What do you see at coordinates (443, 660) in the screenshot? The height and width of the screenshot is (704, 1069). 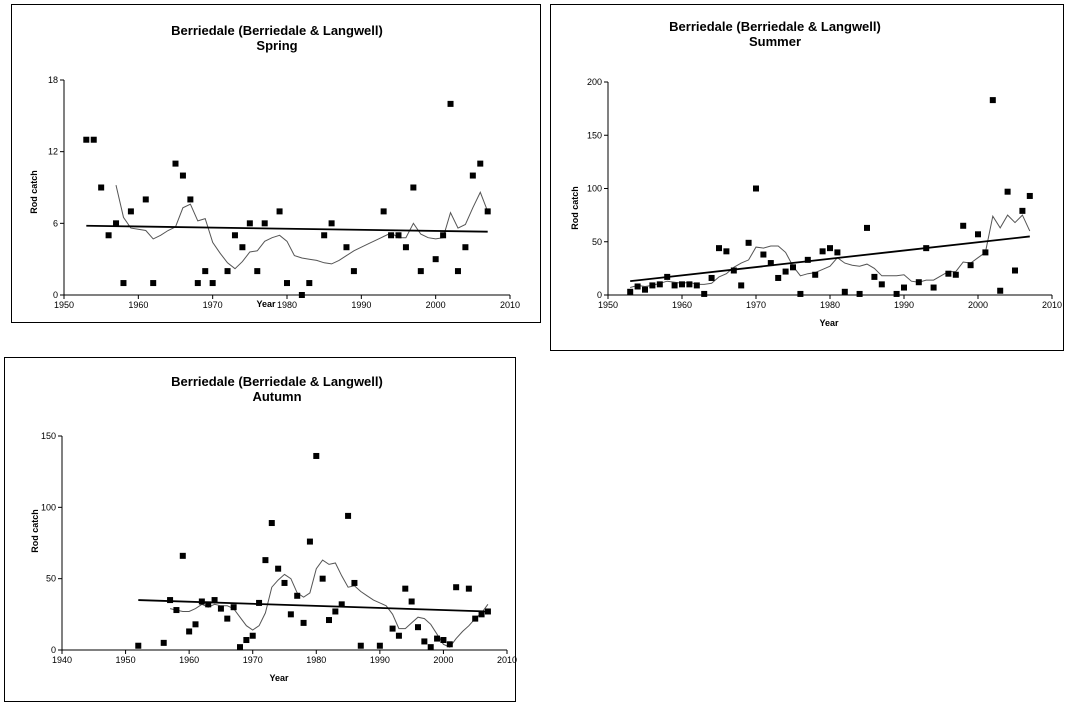 I see `x-tick-label: 2000` at bounding box center [443, 660].